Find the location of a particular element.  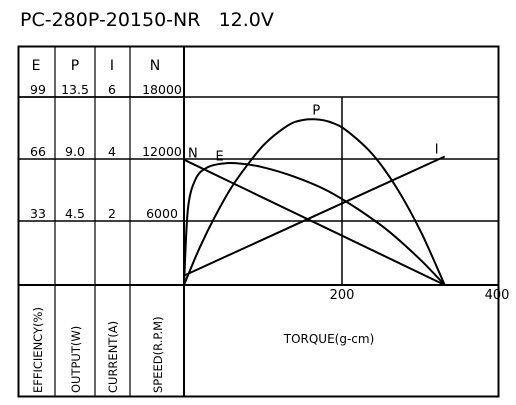

current-axis-label: CURRENT(A) is located at coordinates (113, 357).